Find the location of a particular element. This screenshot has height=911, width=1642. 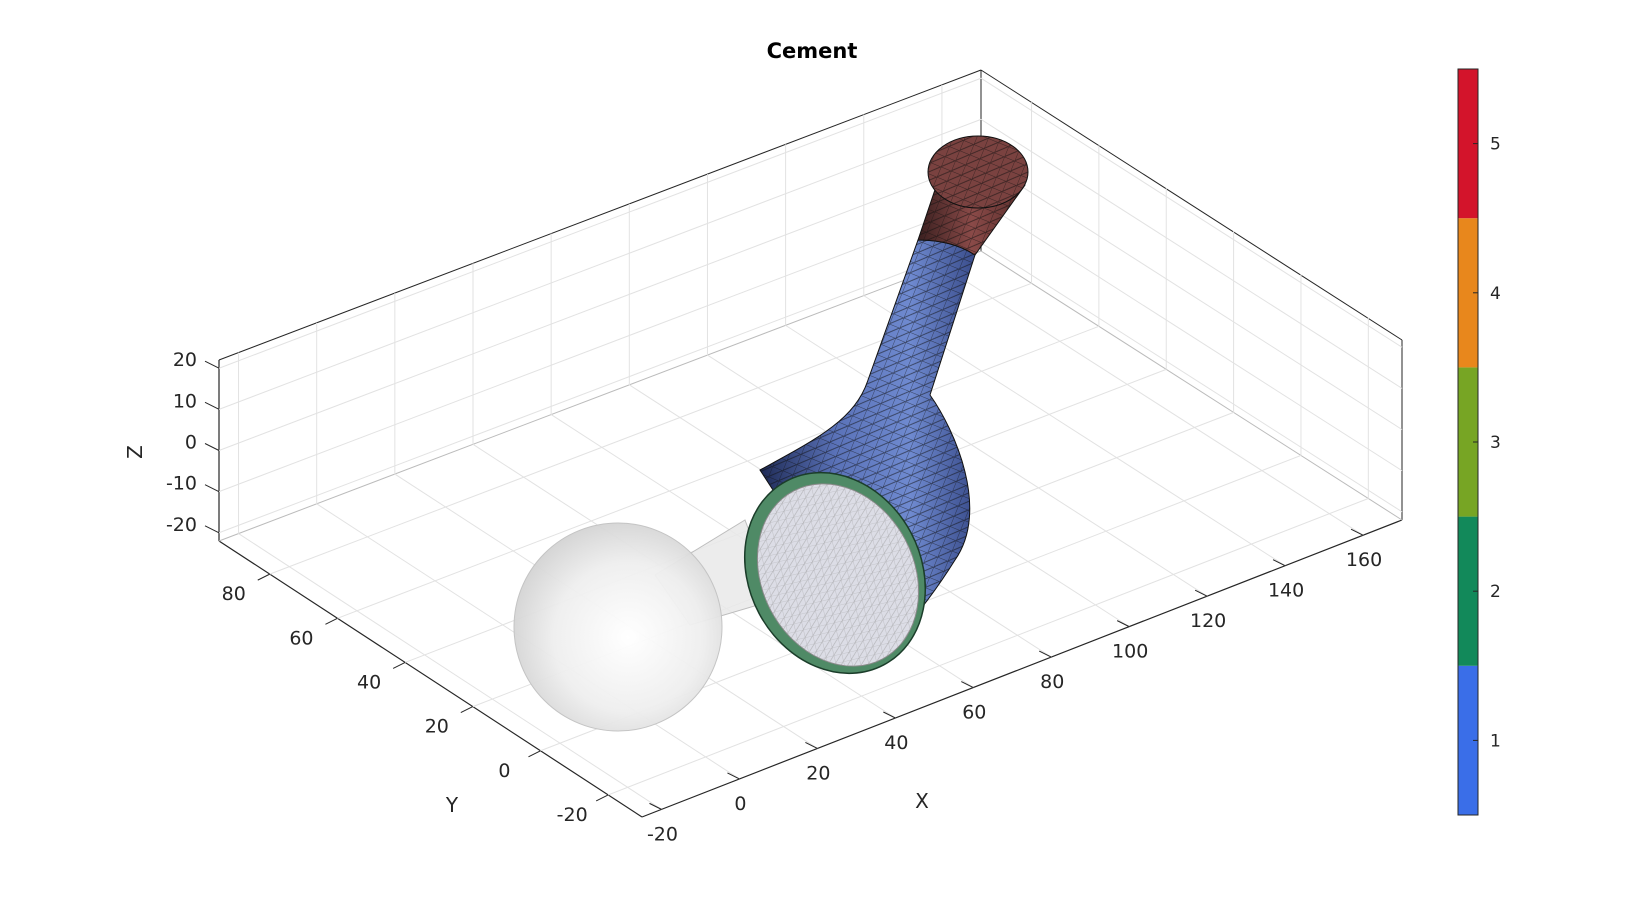

x-tick-label: 100 is located at coordinates (1130, 652).